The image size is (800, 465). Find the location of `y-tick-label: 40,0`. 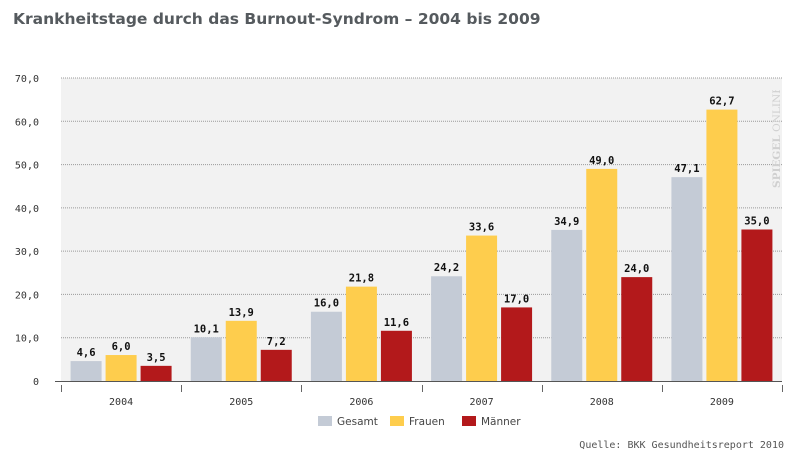

y-tick-label: 40,0 is located at coordinates (27, 209).